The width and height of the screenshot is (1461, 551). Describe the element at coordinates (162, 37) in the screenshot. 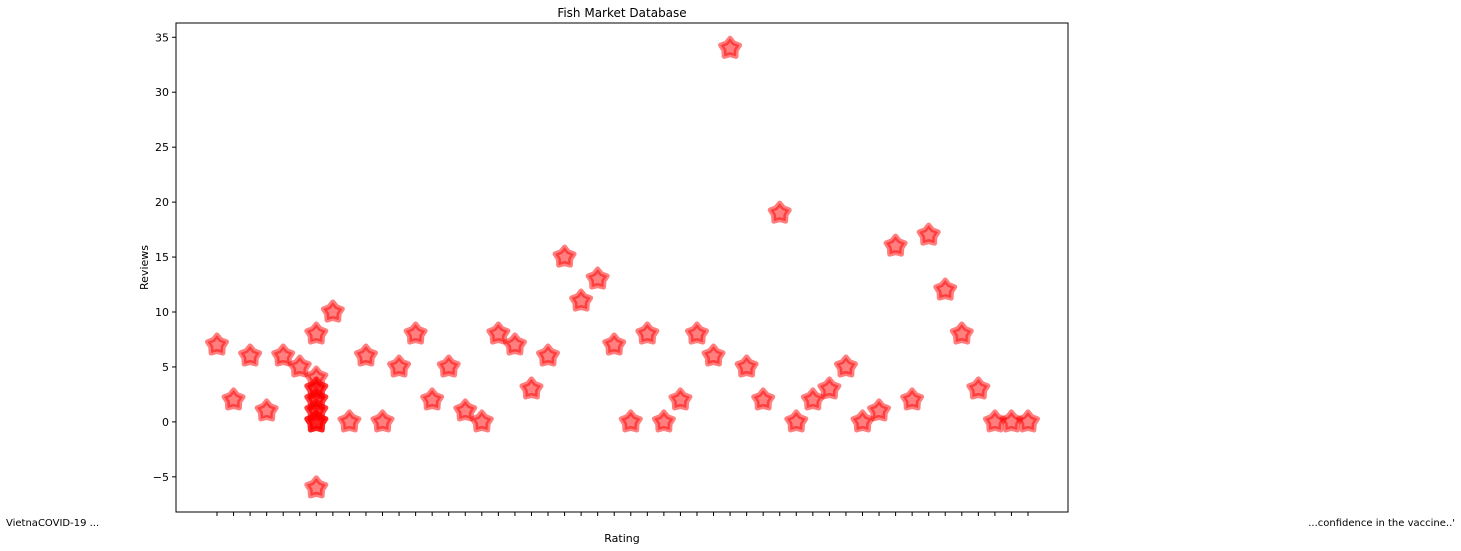

I see `y-tick-label: 35` at that location.